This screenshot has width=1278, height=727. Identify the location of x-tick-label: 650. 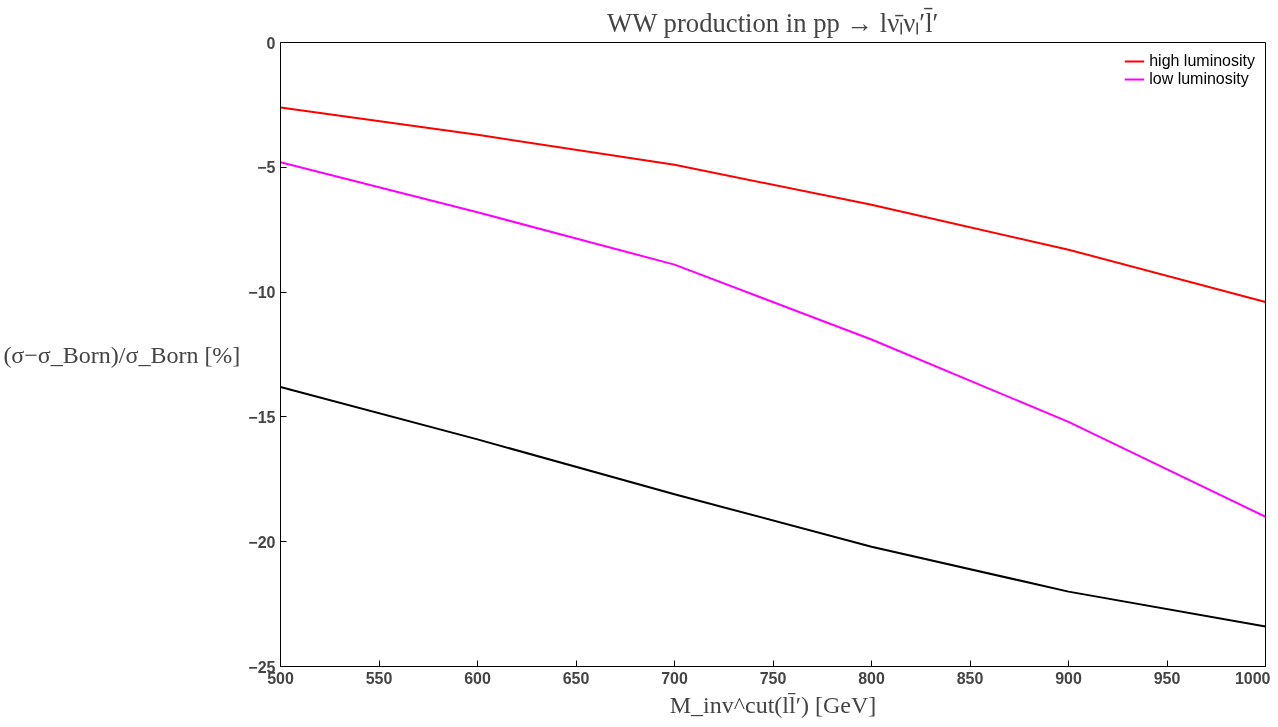
(576, 678).